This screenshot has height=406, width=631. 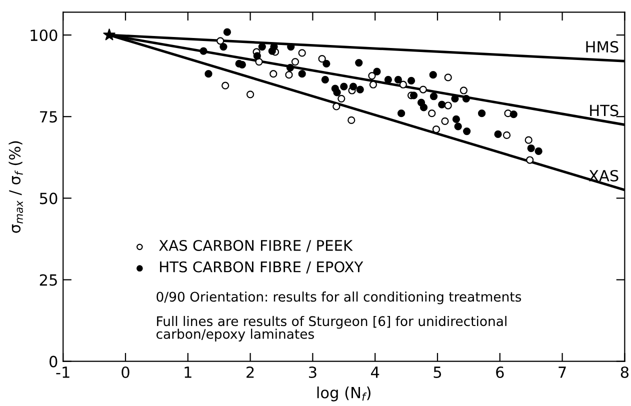 I want to click on x-tick-label: 0, so click(x=126, y=372).